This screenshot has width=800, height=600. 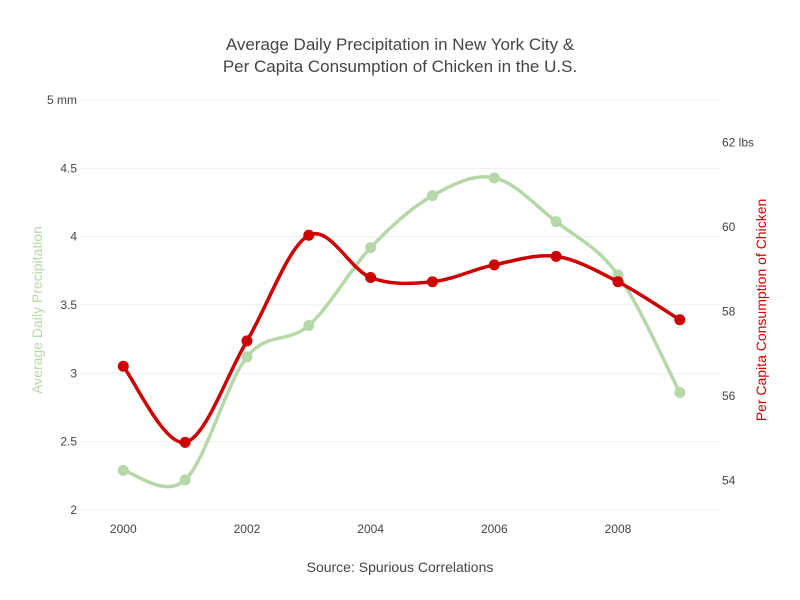 What do you see at coordinates (68, 168) in the screenshot?
I see `y-left-tick-label: 4.5` at bounding box center [68, 168].